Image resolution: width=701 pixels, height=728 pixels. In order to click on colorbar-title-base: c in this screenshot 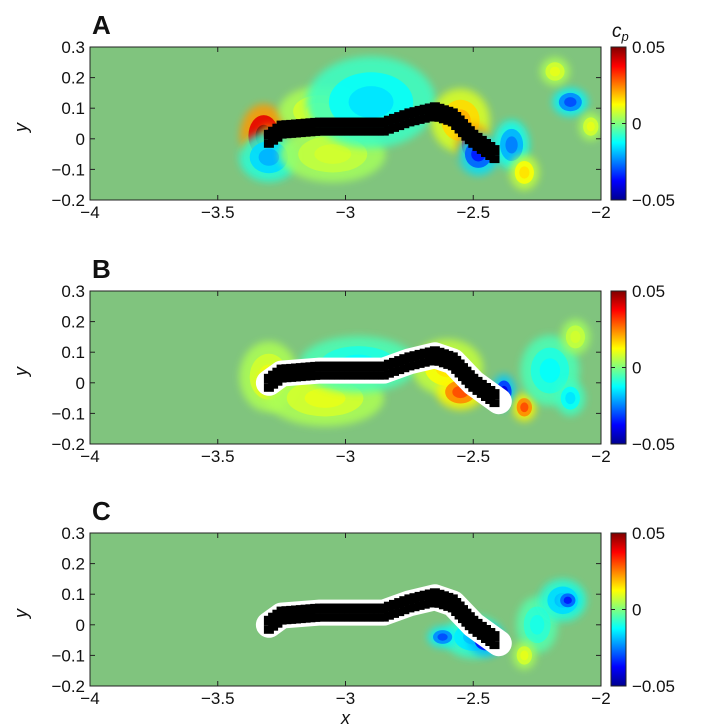, I will do `click(617, 31)`.